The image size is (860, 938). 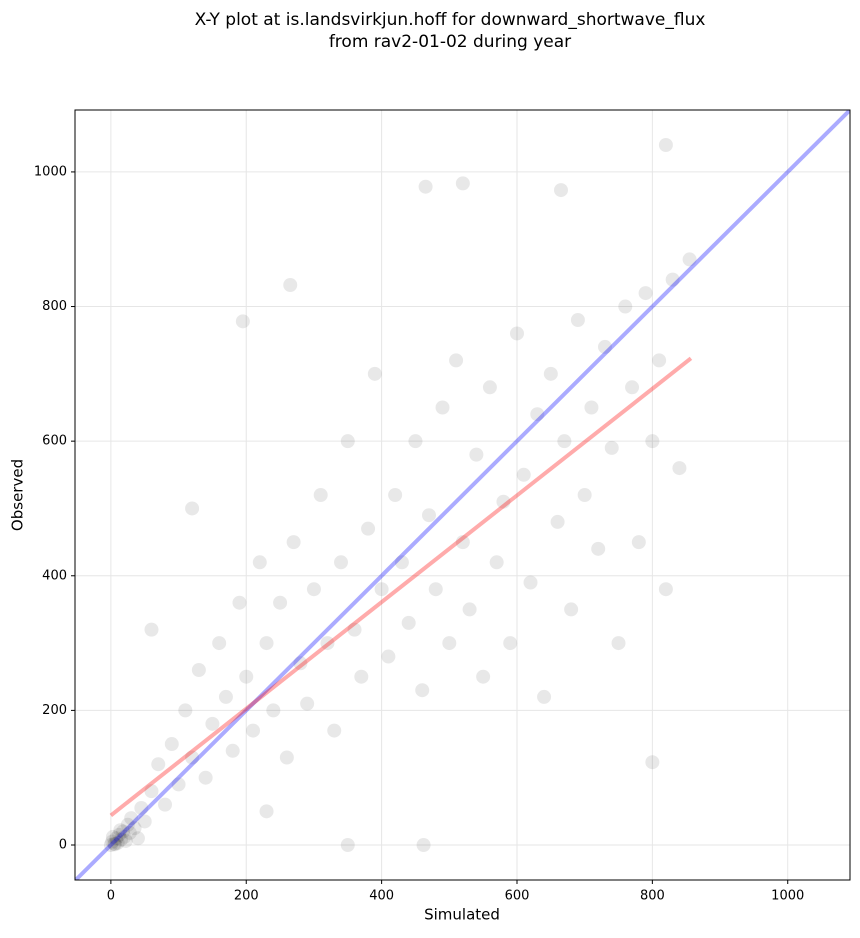 I want to click on x-tick-label: 200, so click(x=246, y=896).